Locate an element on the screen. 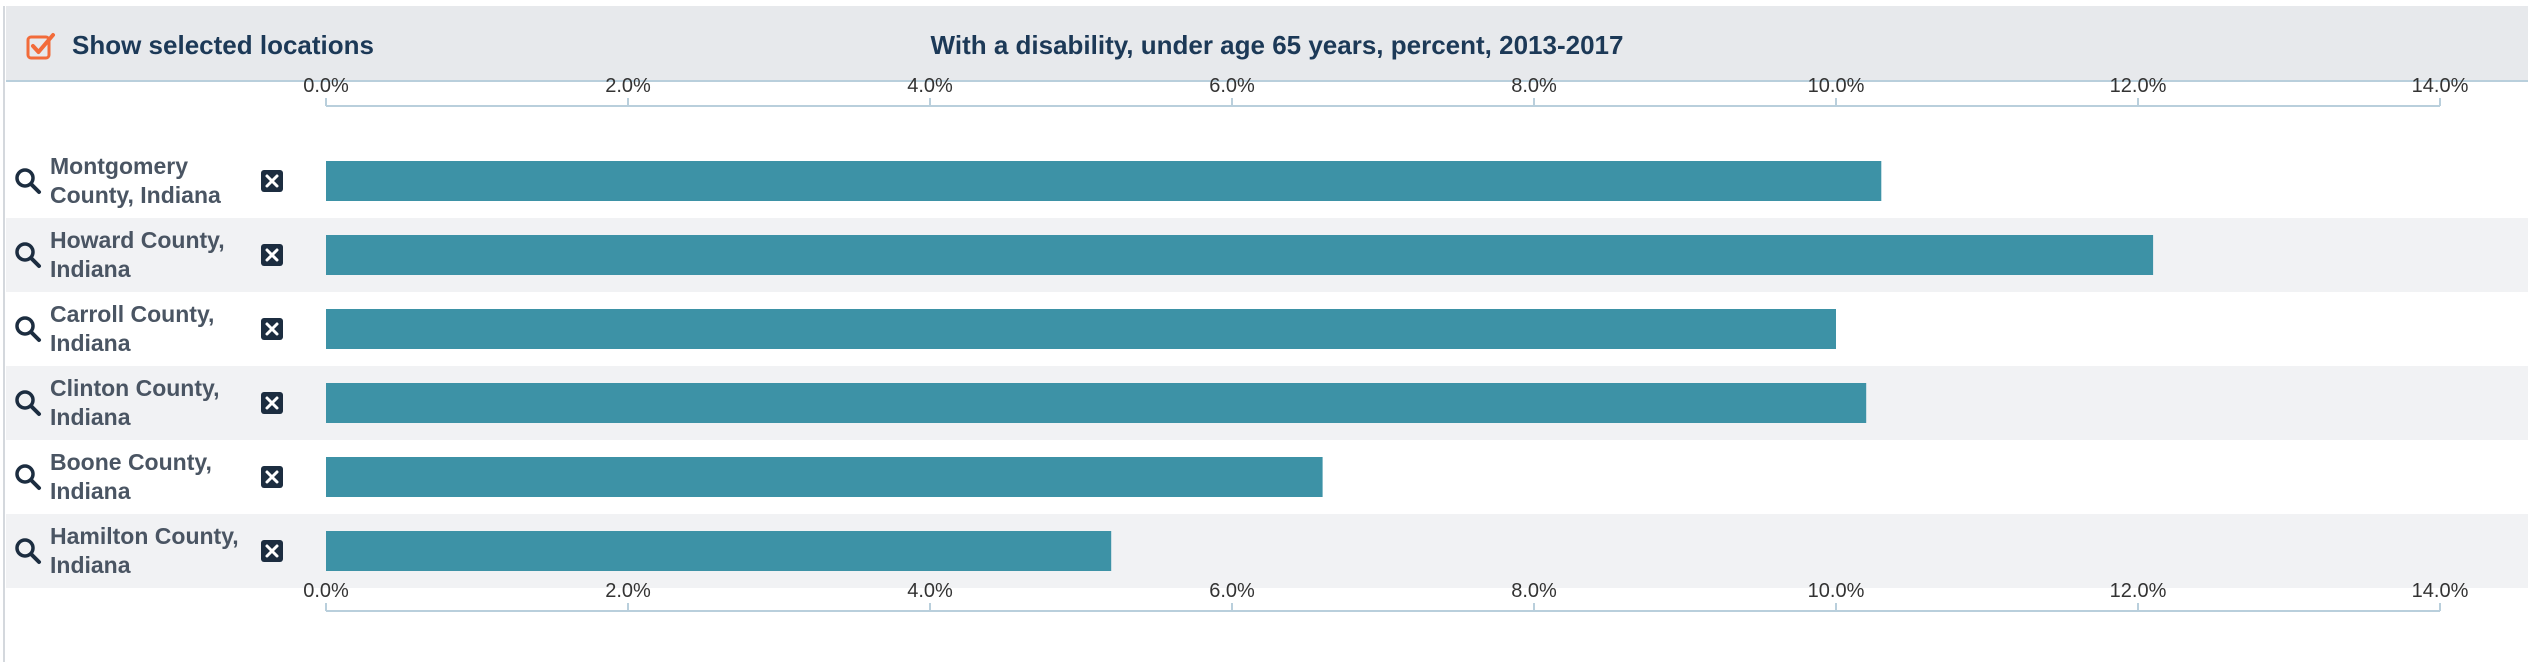 The width and height of the screenshot is (2528, 662). location-label: Howard County, Indiana is located at coordinates (155, 255).